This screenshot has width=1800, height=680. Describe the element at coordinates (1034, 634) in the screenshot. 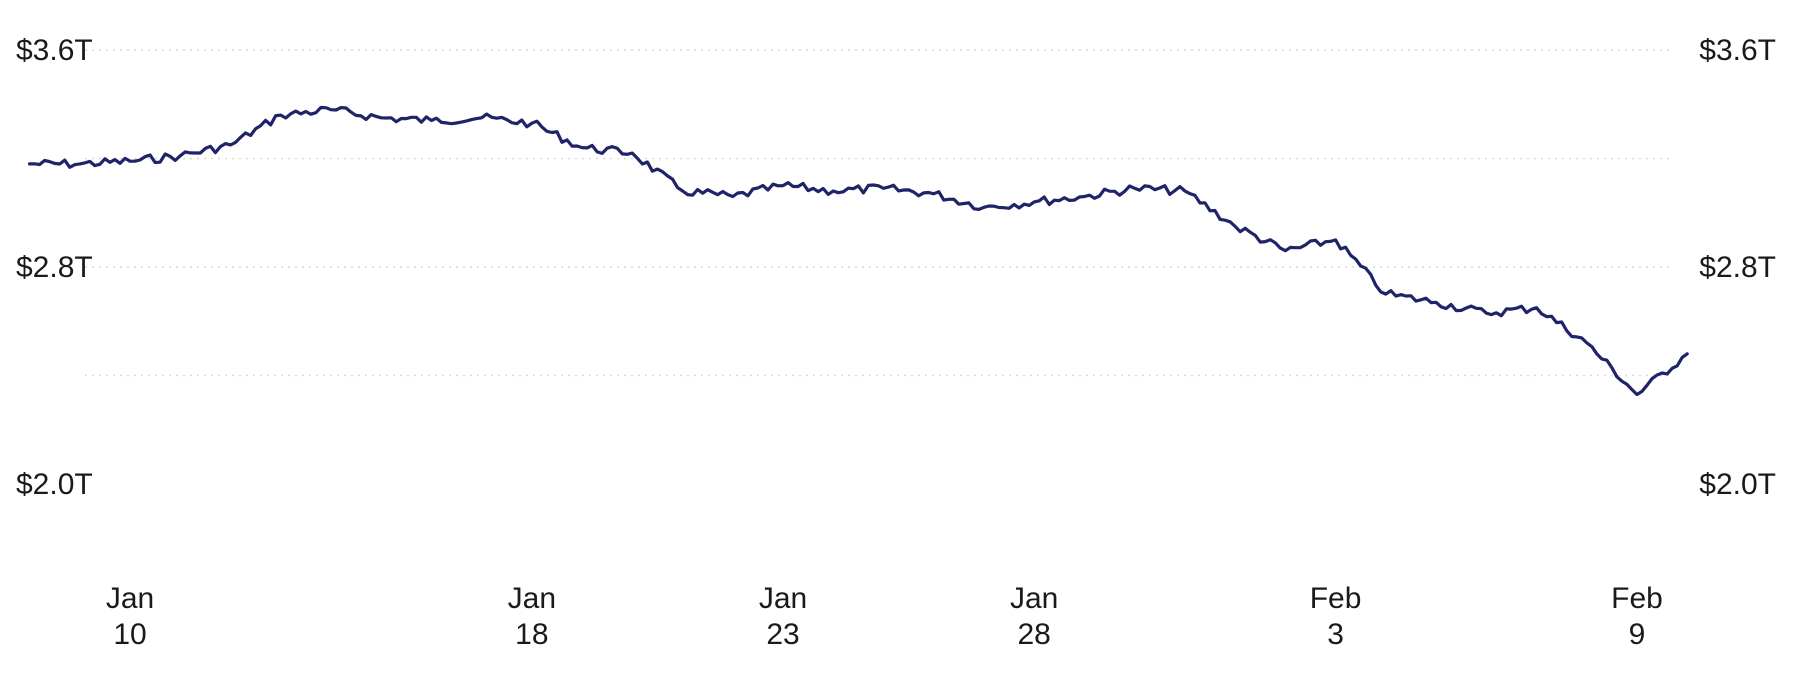

I see `x-tick-day: 28` at that location.